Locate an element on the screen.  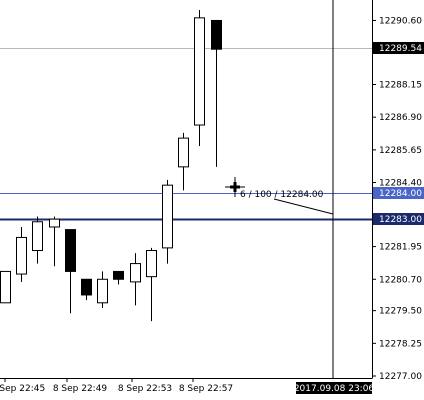
price-tag-label: 12289.54 is located at coordinates (400, 49).